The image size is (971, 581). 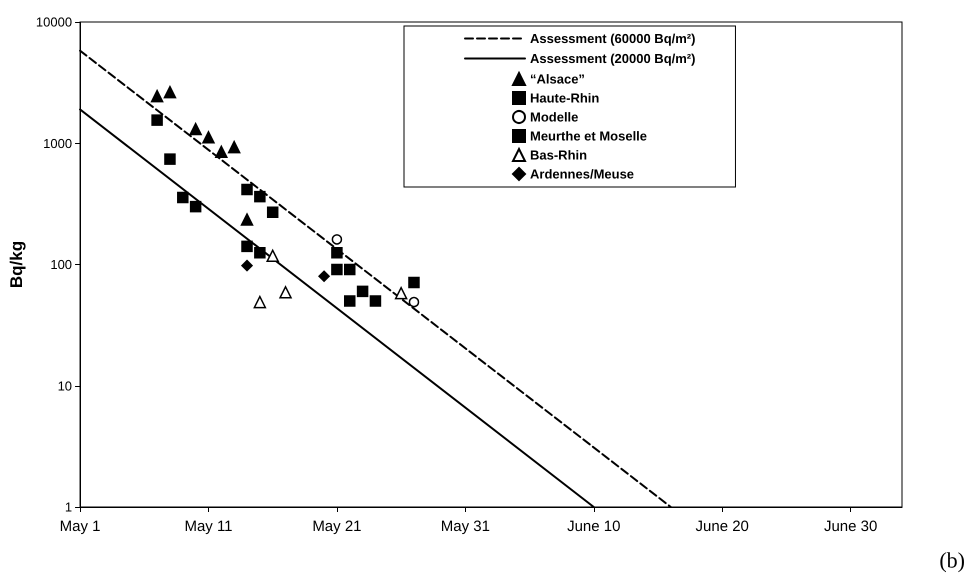 I want to click on x-tick-label: June 10, so click(x=593, y=526).